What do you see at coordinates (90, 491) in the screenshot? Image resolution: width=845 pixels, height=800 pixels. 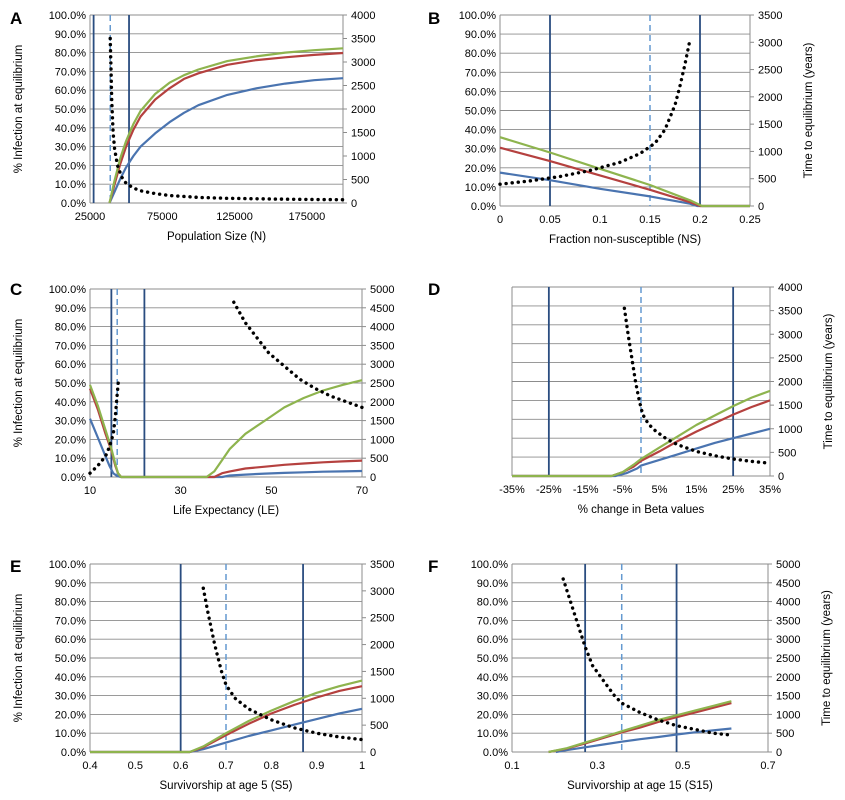 I see `x-tick-label: 10` at bounding box center [90, 491].